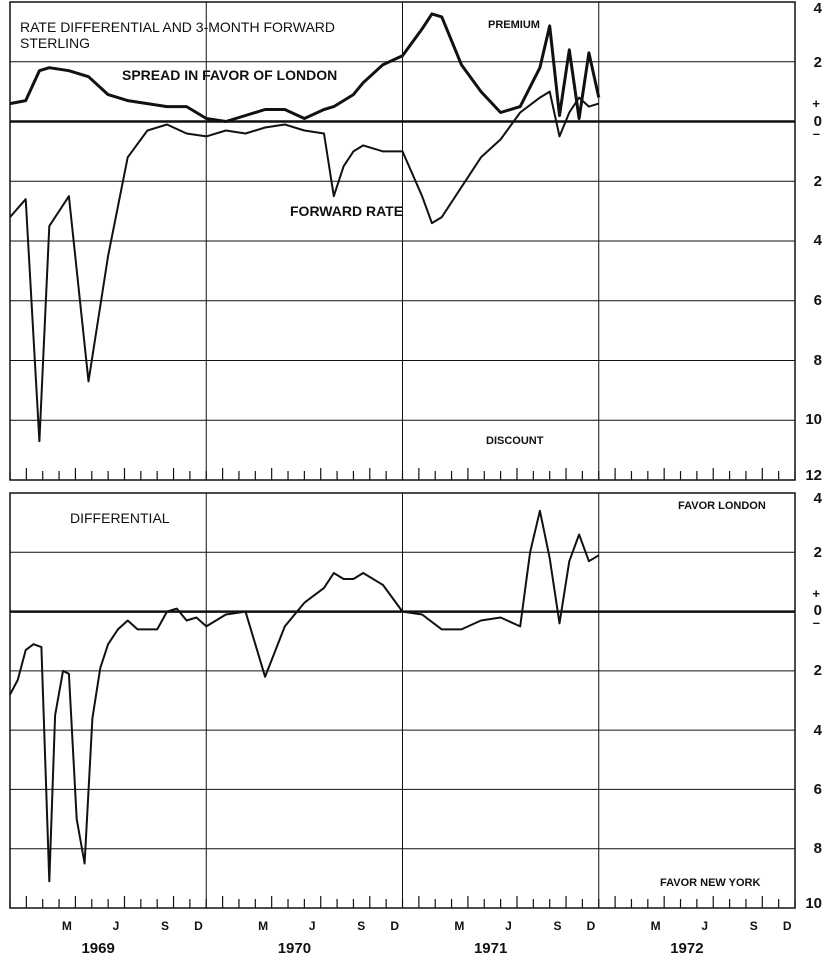 The height and width of the screenshot is (959, 833). I want to click on year-label: 1970, so click(294, 948).